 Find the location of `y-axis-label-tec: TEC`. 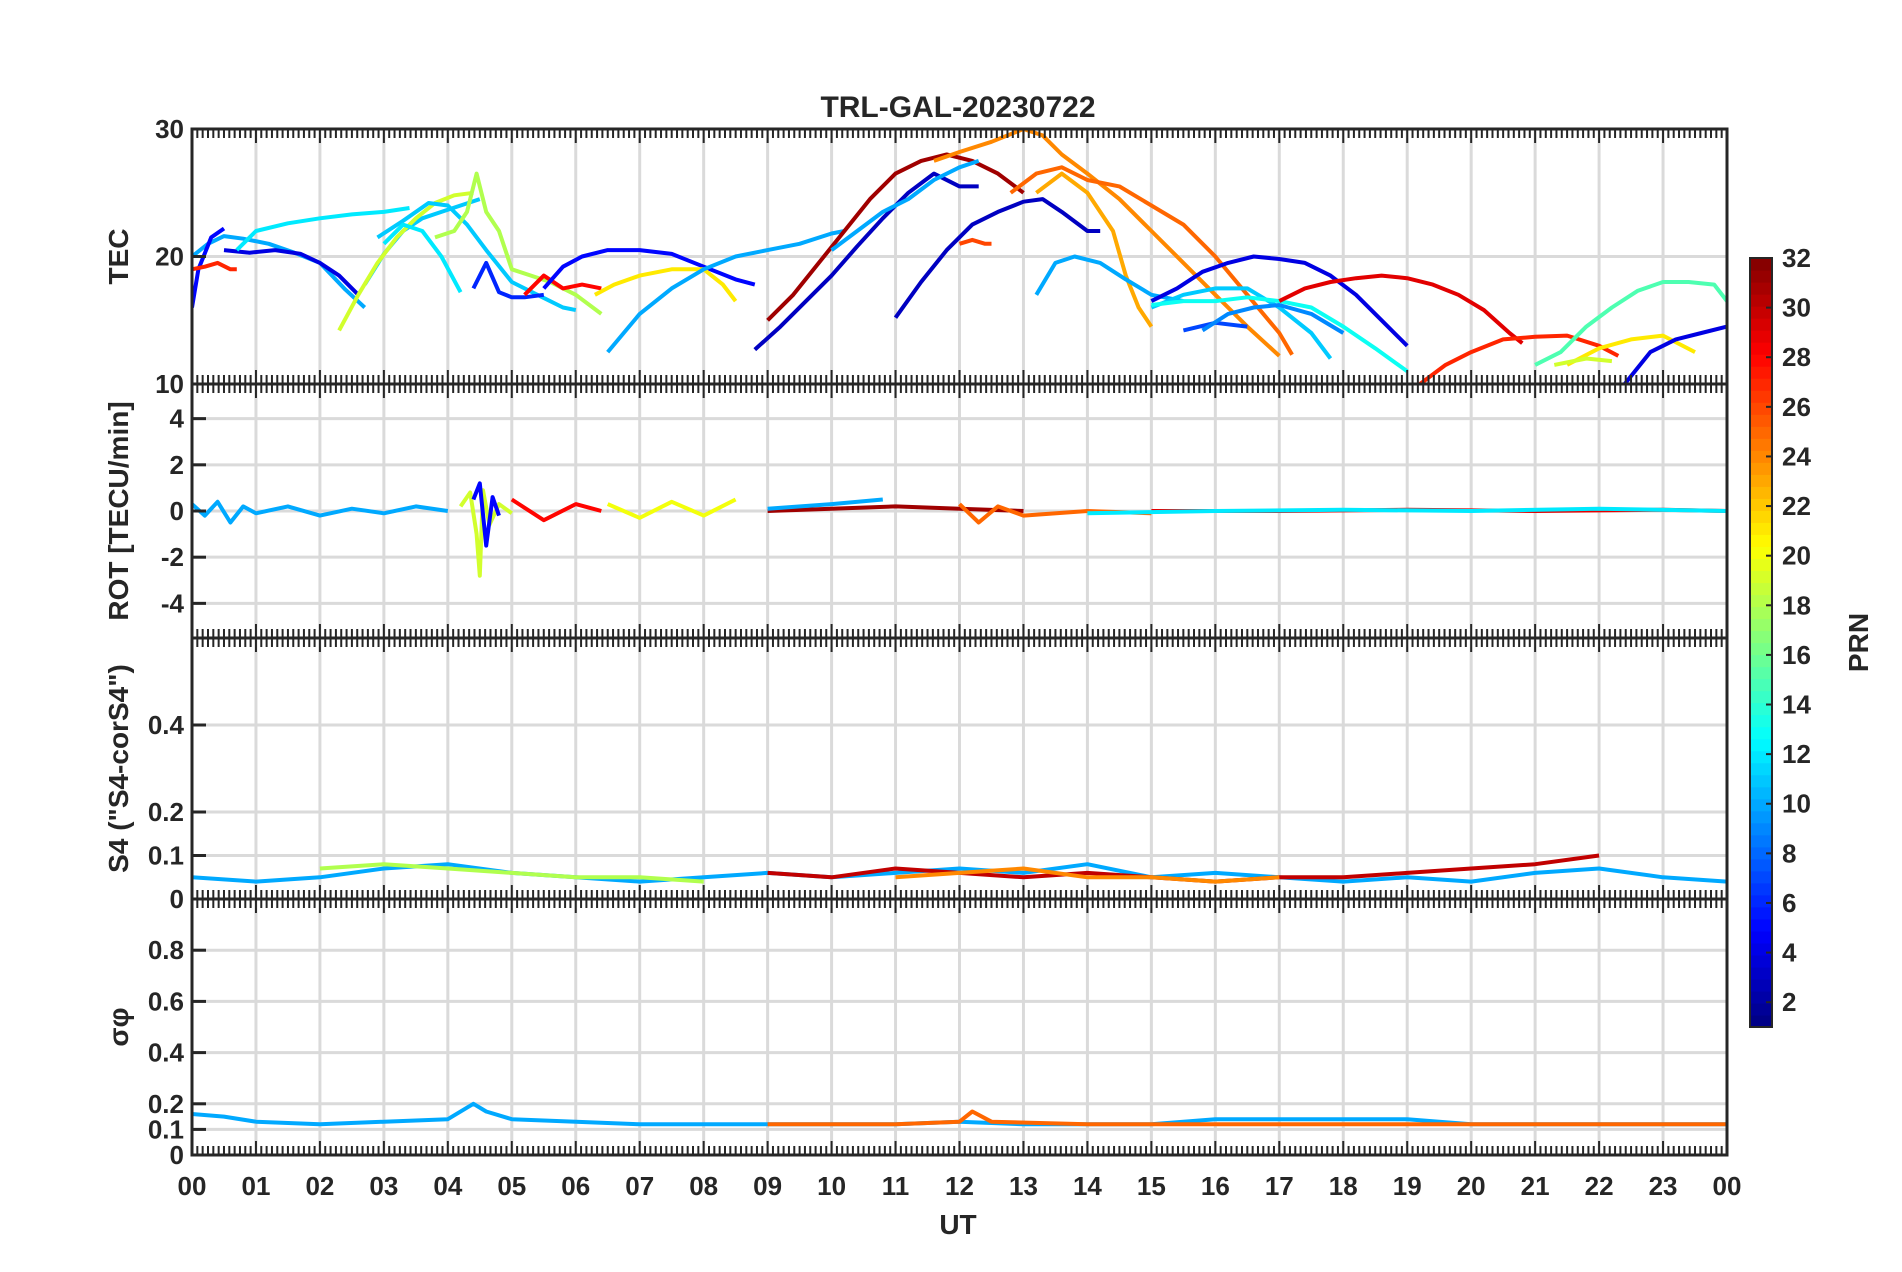

y-axis-label-tec: TEC is located at coordinates (118, 257).